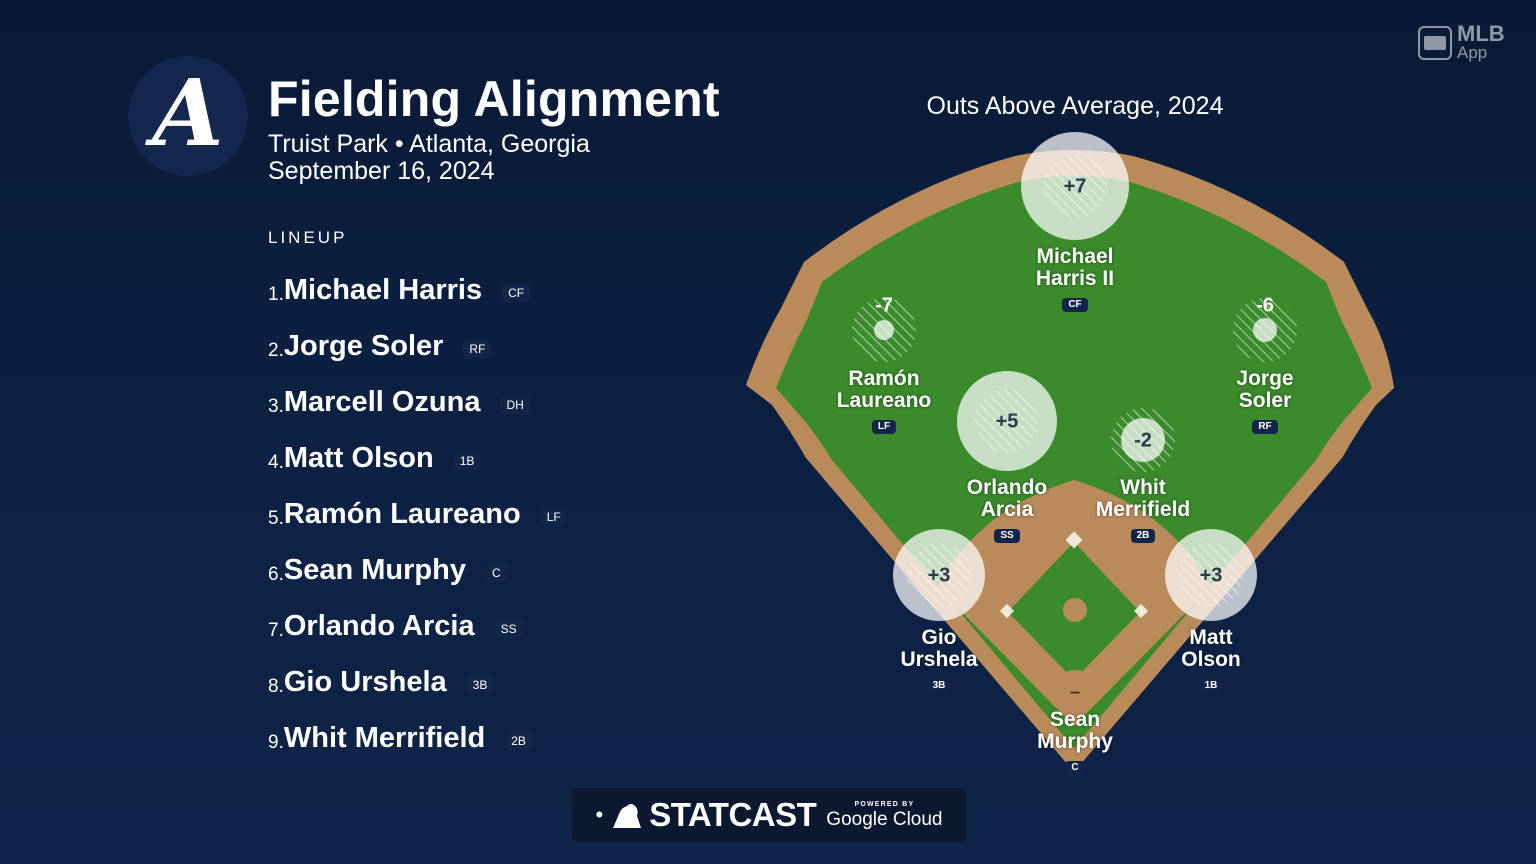 The width and height of the screenshot is (1536, 864). I want to click on mlb-app-logo: MLB App, so click(1461, 41).